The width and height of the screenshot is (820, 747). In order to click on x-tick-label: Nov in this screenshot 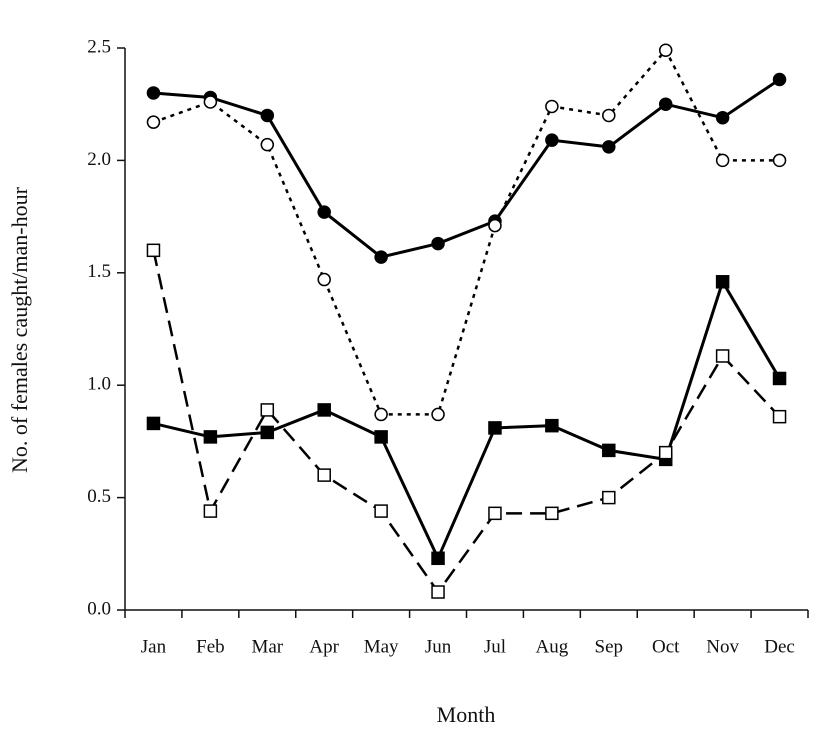, I will do `click(722, 646)`.